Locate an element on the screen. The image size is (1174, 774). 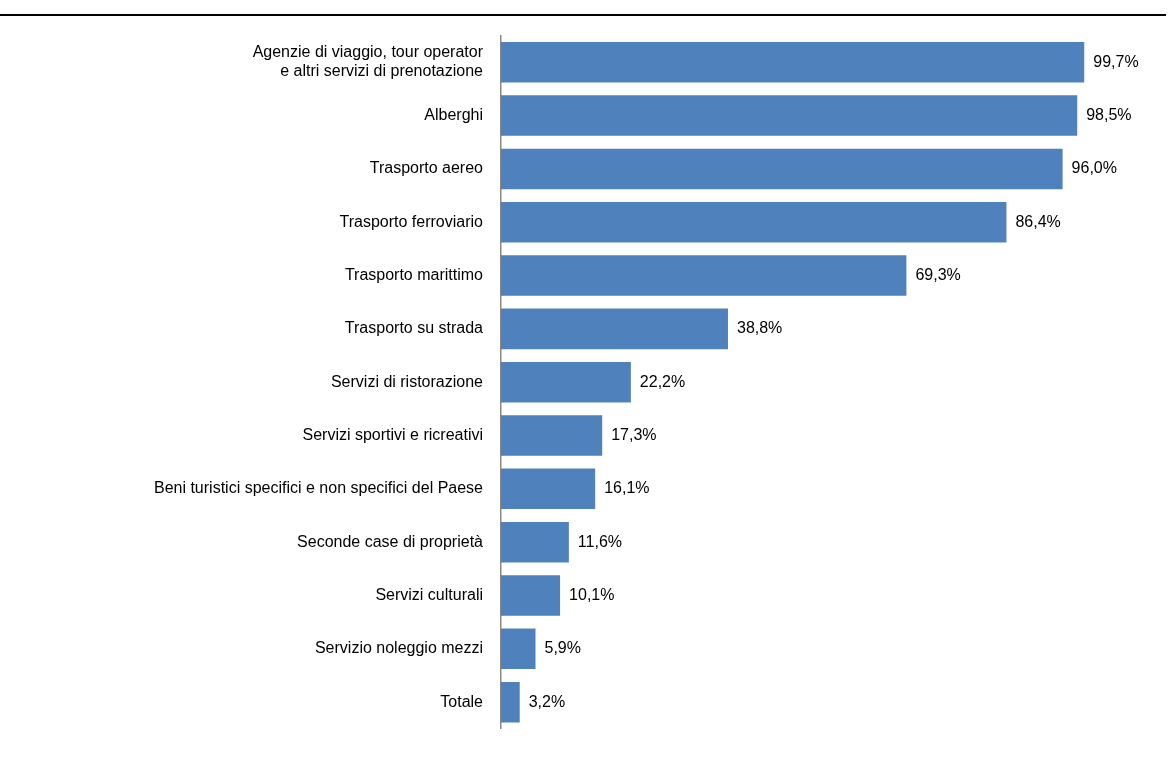
y-tick-label: Servizi culturali is located at coordinates (429, 594).